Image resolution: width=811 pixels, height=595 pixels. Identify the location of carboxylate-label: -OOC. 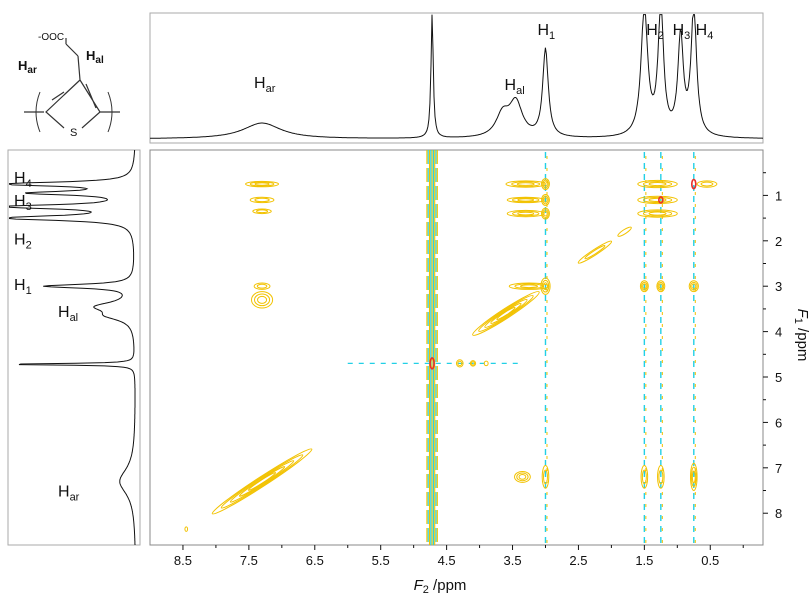
(51, 37).